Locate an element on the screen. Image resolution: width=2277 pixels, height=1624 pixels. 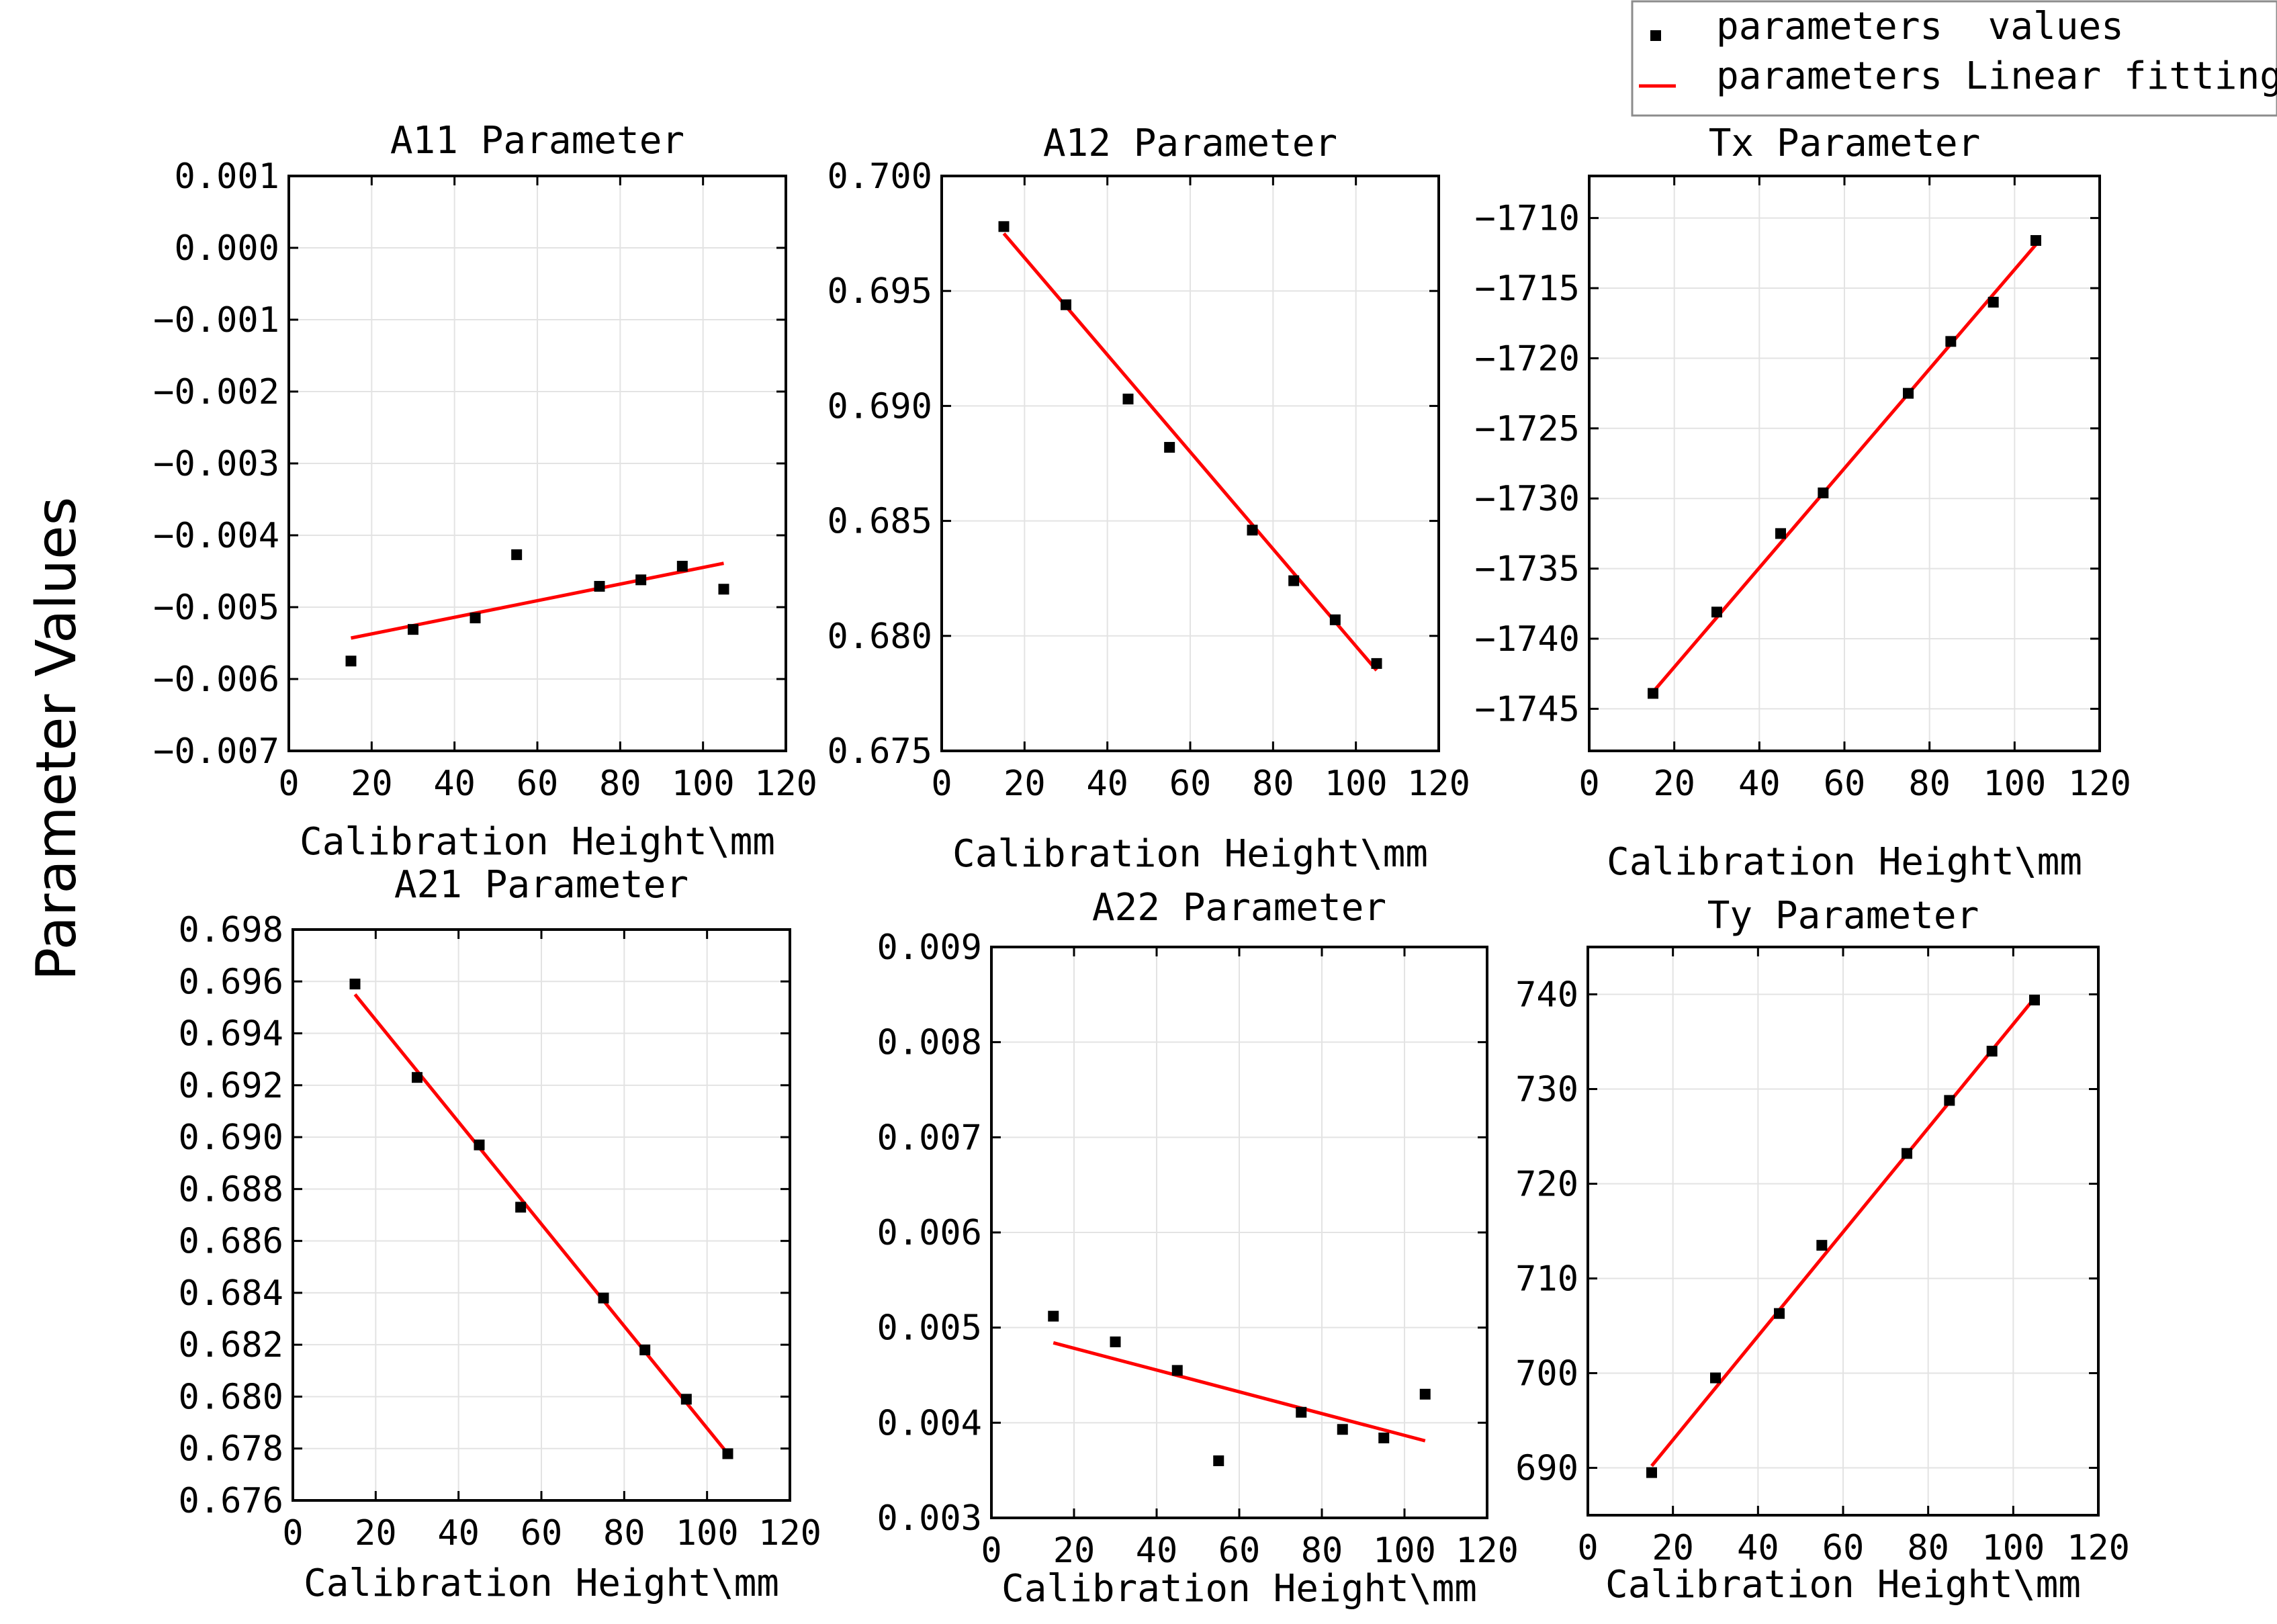
y-tick-label: 0.692 is located at coordinates (230, 1086).